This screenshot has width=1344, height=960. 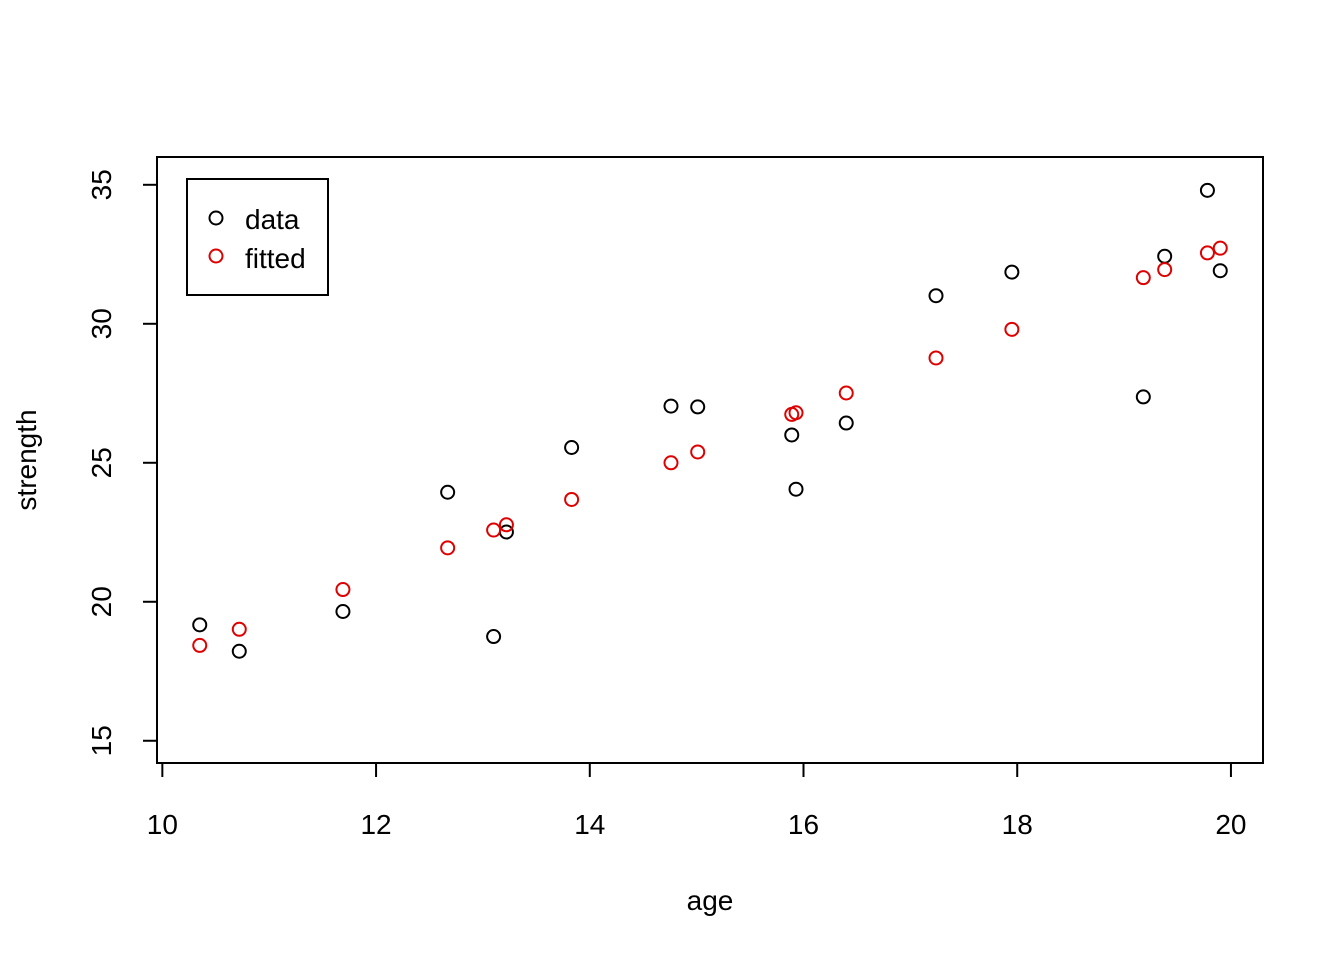 I want to click on x-tick-label: 10, so click(x=162, y=824).